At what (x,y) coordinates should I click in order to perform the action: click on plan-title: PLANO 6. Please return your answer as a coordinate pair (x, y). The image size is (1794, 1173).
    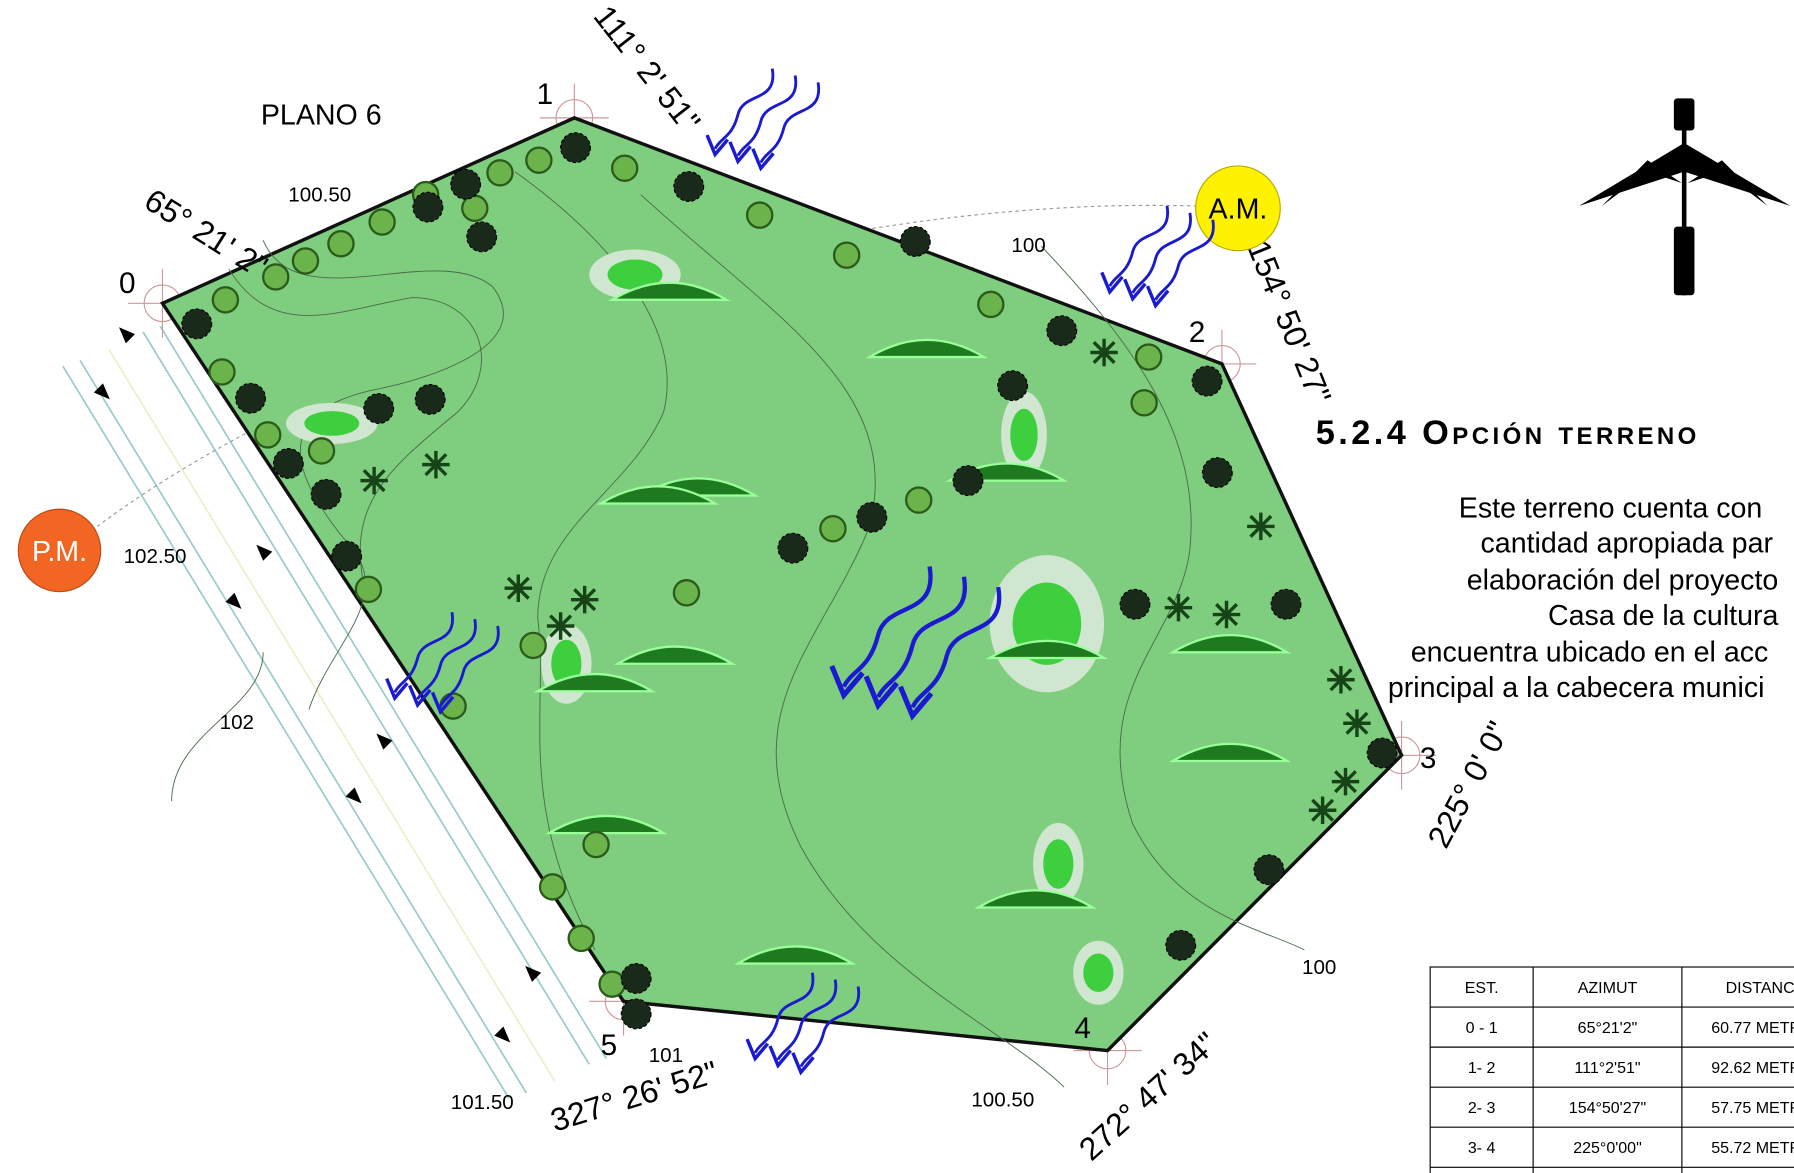
    Looking at the image, I should click on (321, 116).